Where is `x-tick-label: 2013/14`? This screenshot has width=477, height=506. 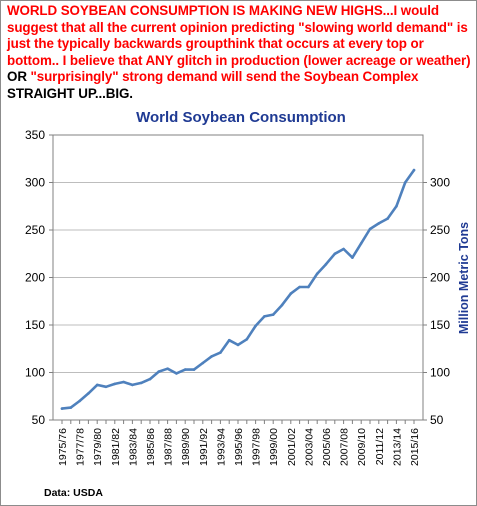
x-tick-label: 2013/14 is located at coordinates (397, 447).